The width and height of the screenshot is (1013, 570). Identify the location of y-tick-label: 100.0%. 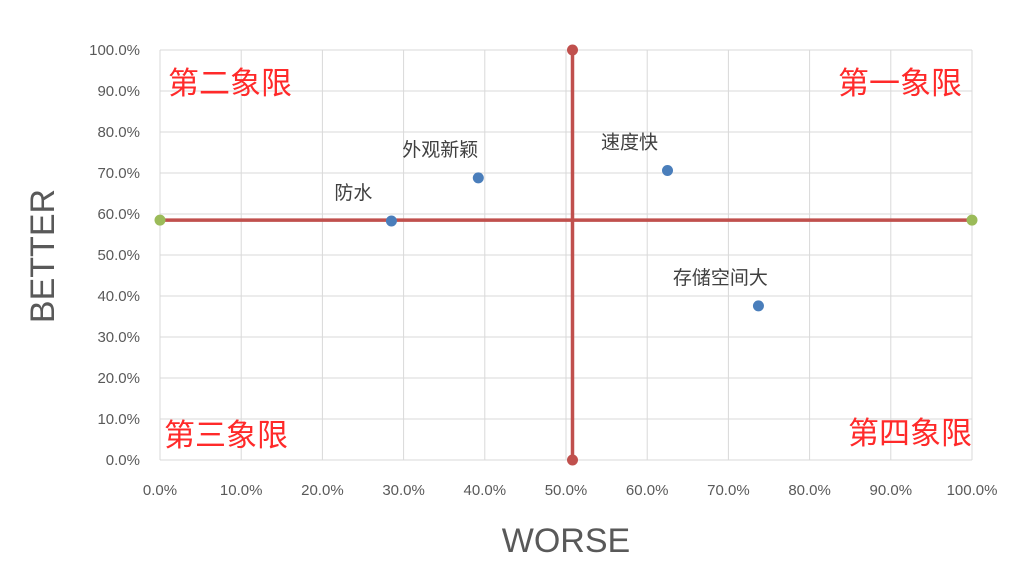
(114, 50).